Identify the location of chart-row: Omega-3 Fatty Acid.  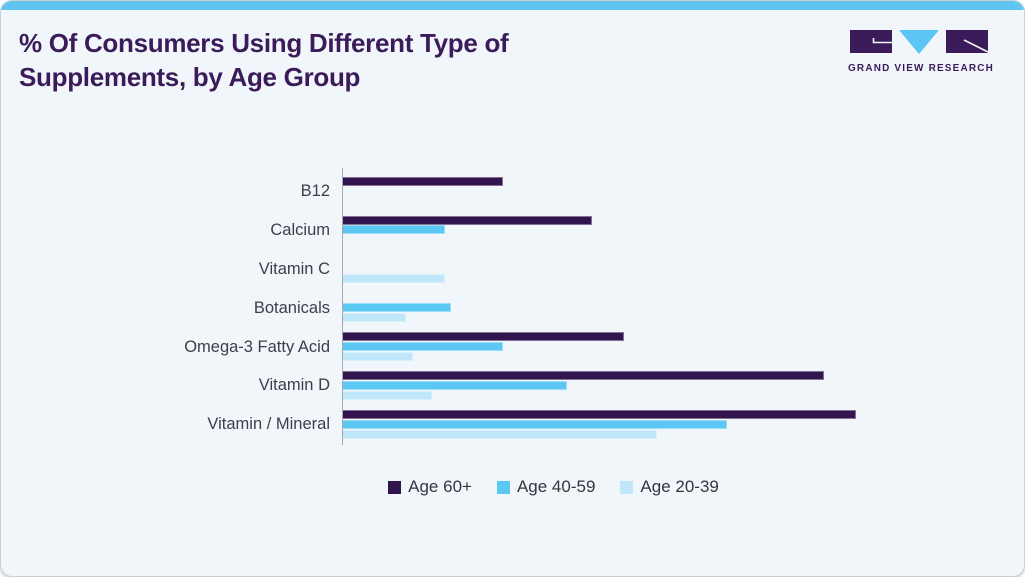
(492, 347).